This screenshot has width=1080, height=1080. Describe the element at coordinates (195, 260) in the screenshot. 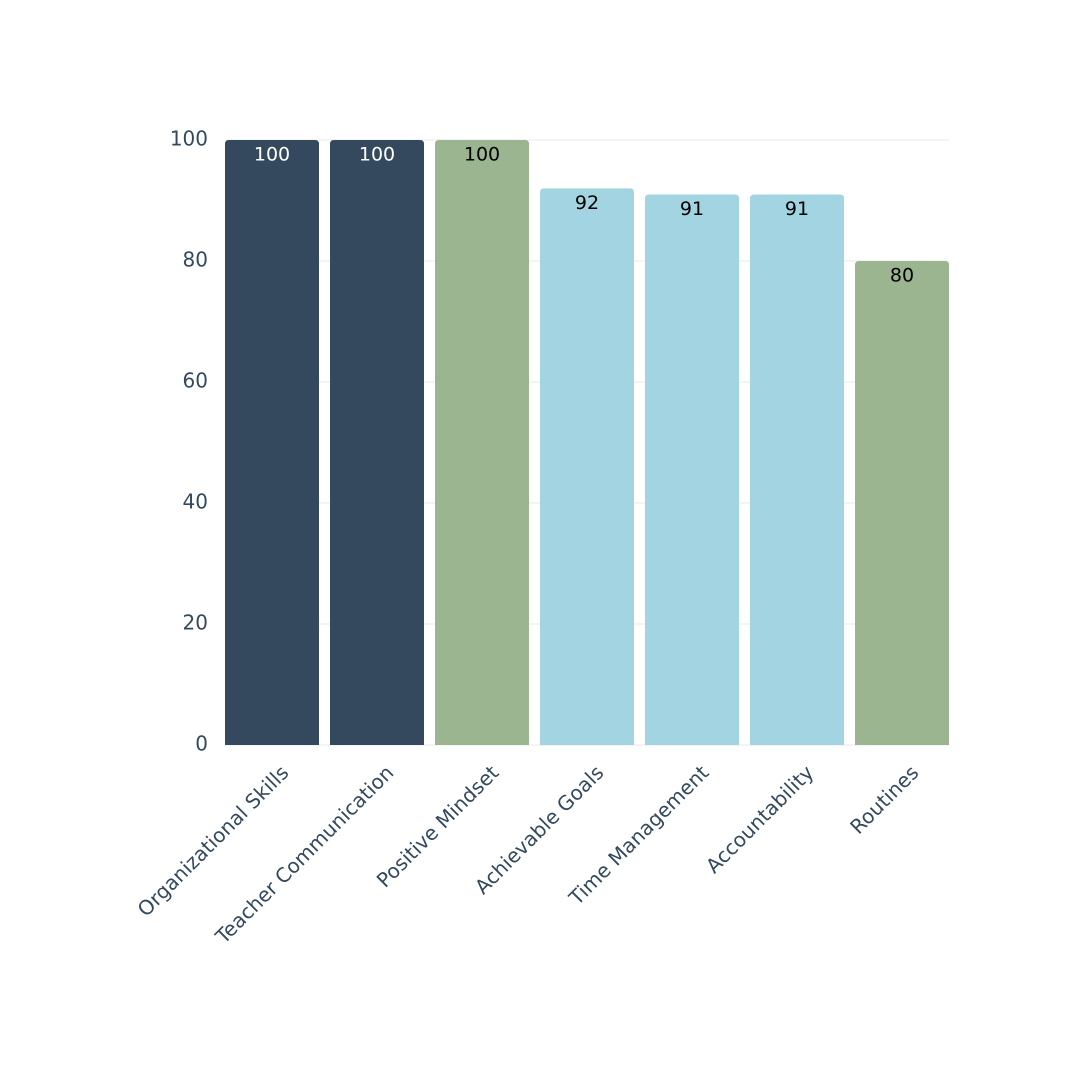

I see `y-tick-label: 80` at that location.